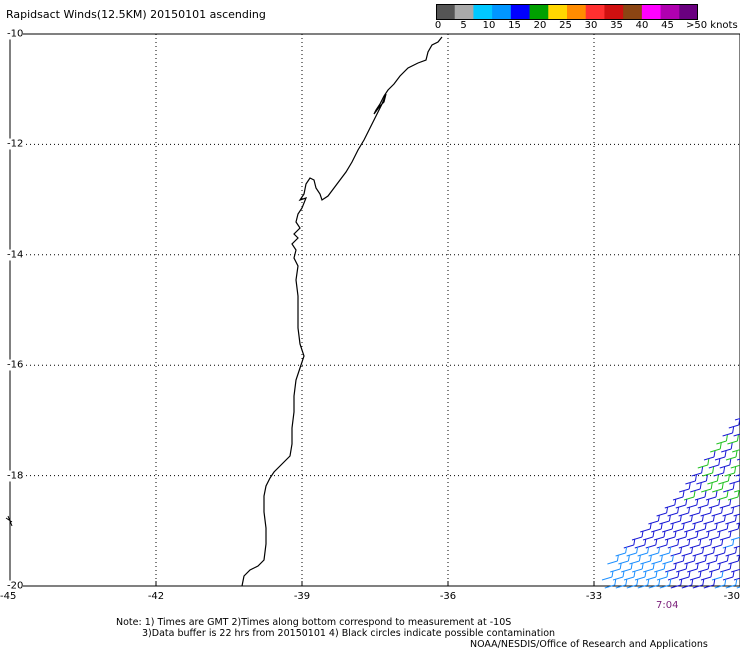  I want to click on colorbar-tick-label: 5, so click(463, 25).